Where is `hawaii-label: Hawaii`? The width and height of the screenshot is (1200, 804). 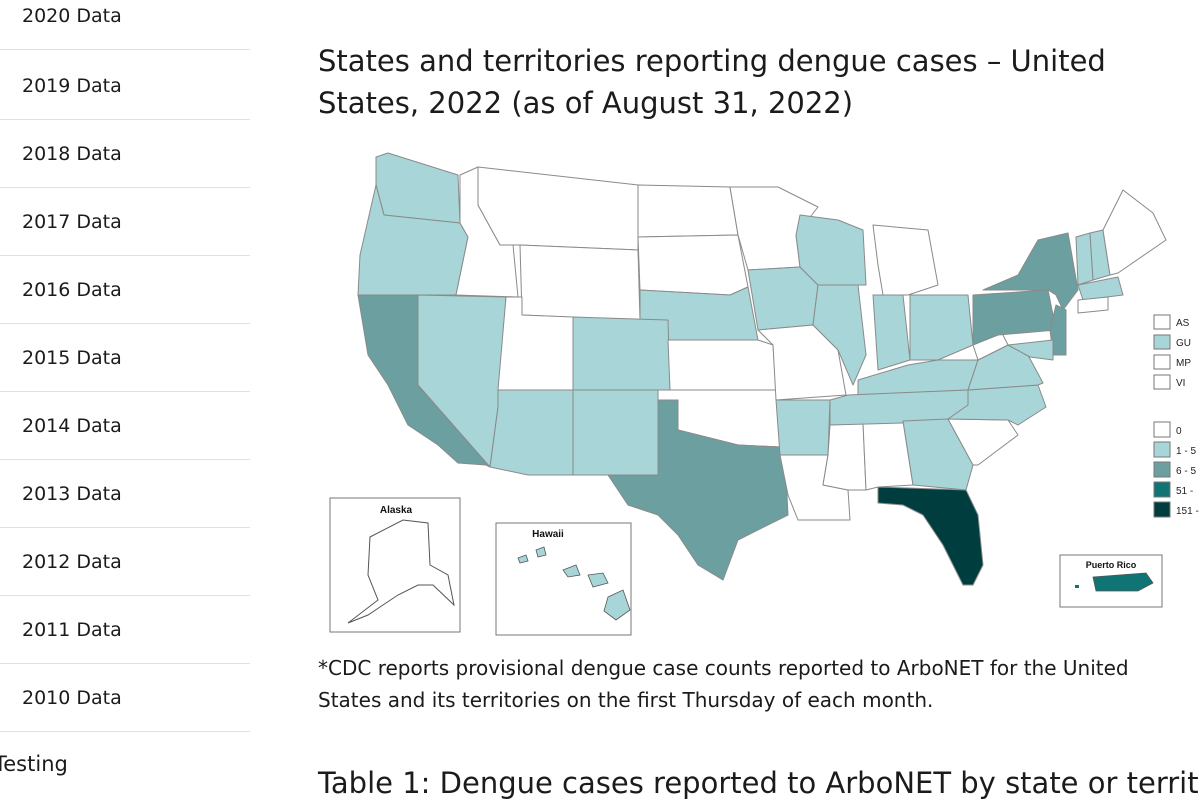
hawaii-label: Hawaii is located at coordinates (548, 534).